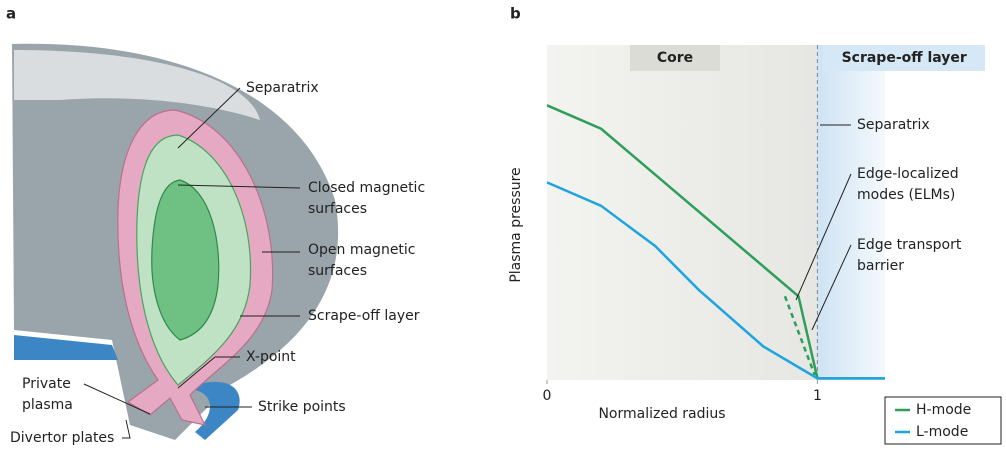 The image size is (1006, 450). I want to click on diagram-label: Open magnetic, so click(362, 250).